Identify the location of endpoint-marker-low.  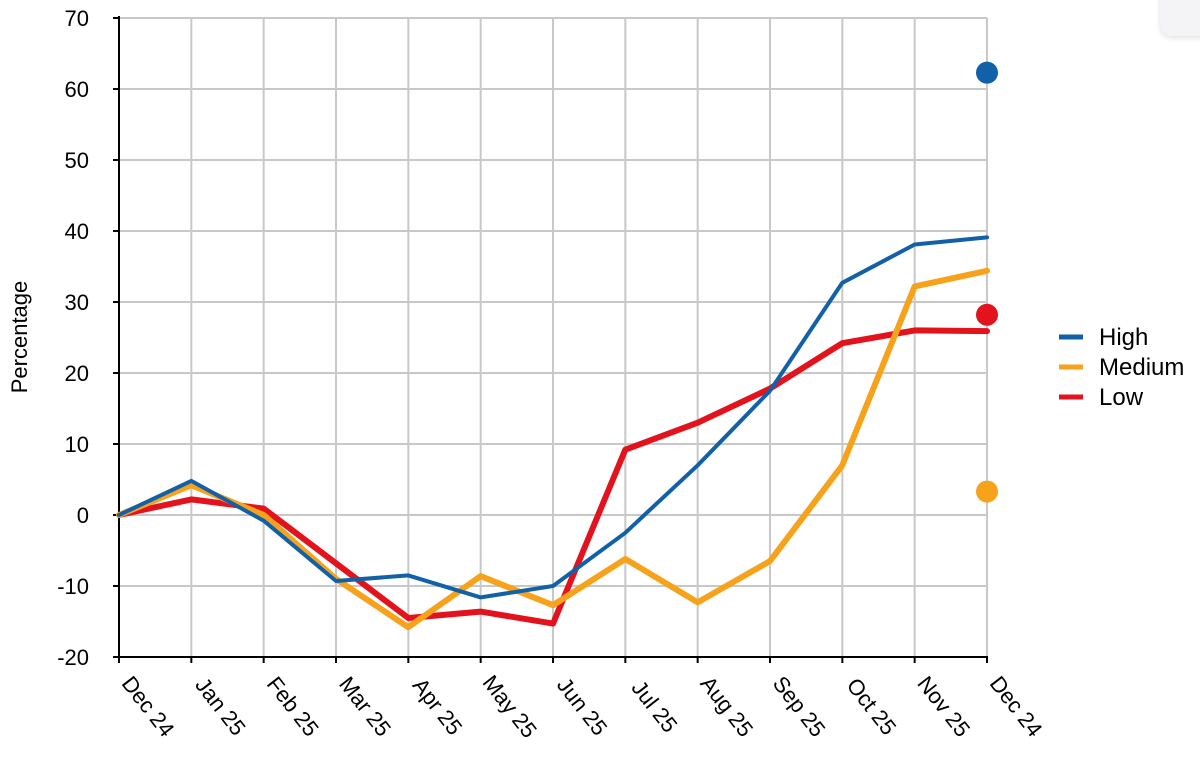
(987, 314).